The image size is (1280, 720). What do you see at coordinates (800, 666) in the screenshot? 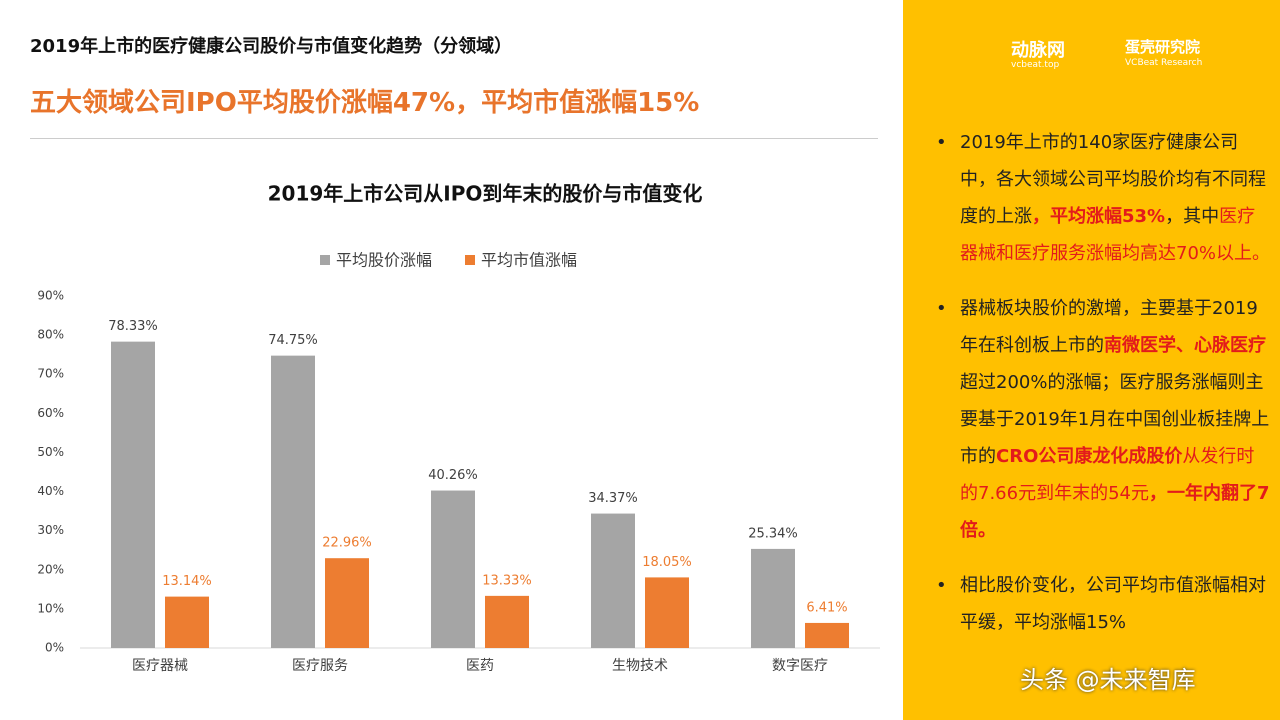
I see `x-tick-label: 数字医疗` at bounding box center [800, 666].